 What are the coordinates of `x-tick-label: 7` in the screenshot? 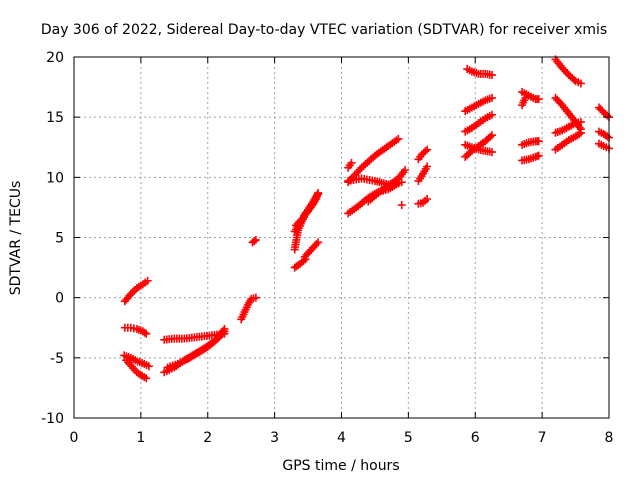 It's located at (542, 438).